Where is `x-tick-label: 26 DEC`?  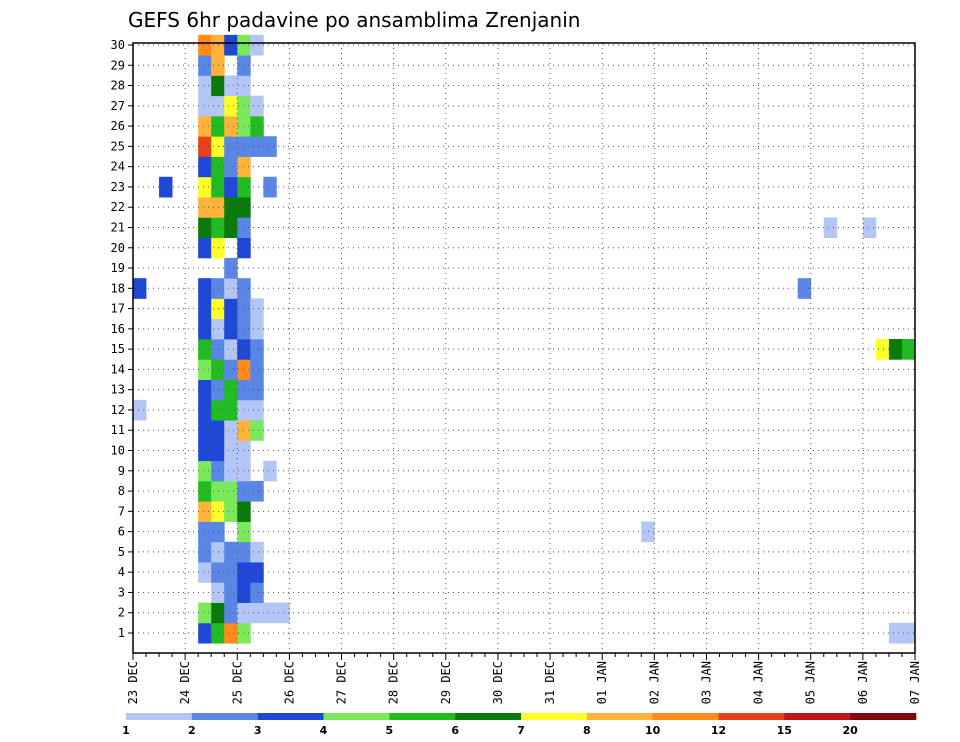 x-tick-label: 26 DEC is located at coordinates (289, 682).